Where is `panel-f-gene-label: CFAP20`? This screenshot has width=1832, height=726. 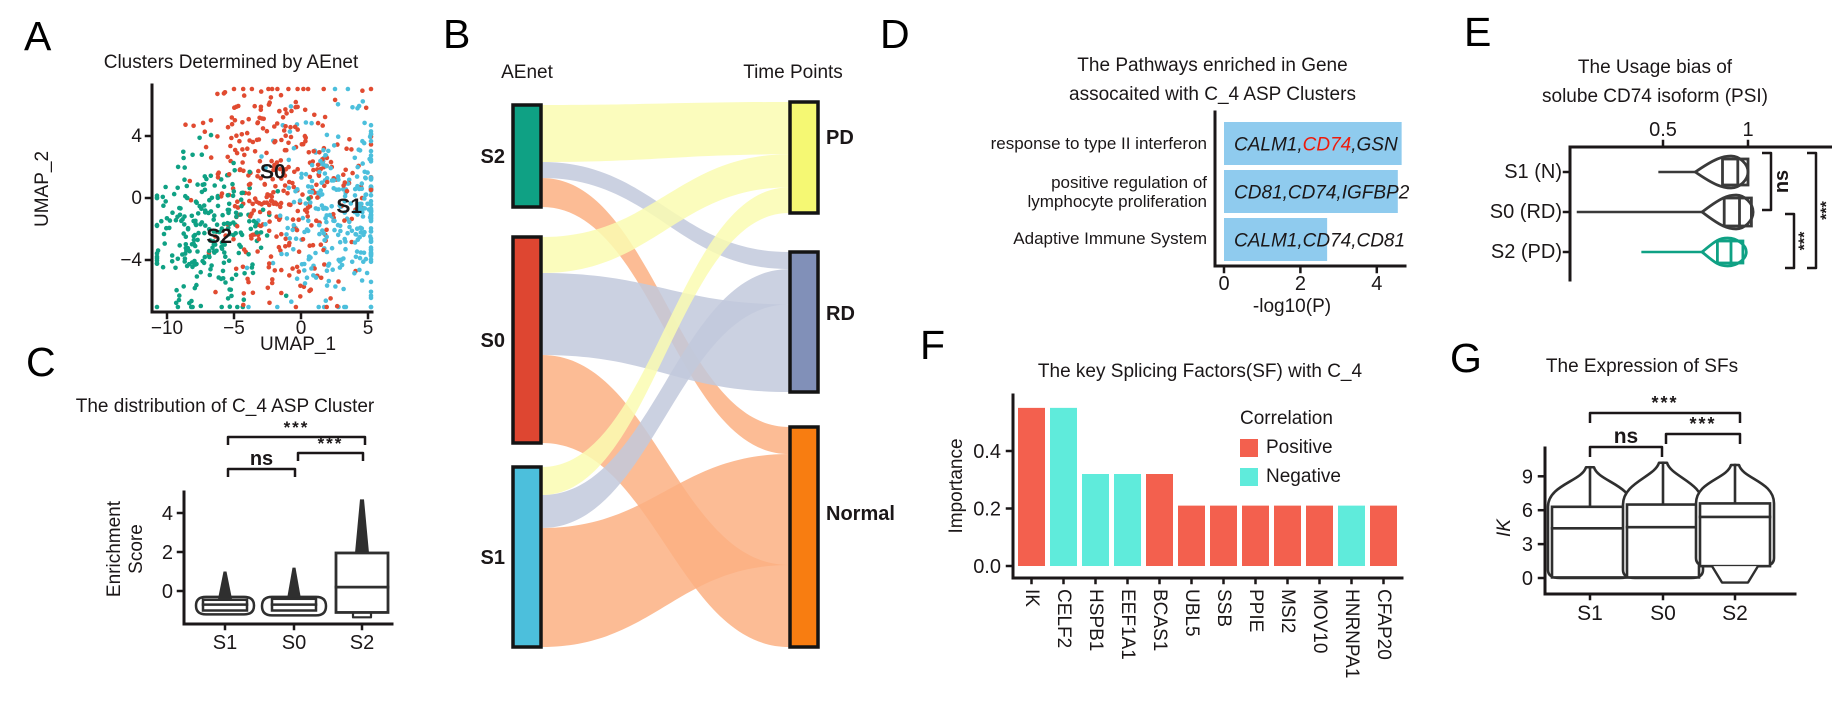
panel-f-gene-label: CFAP20 is located at coordinates (1383, 624).